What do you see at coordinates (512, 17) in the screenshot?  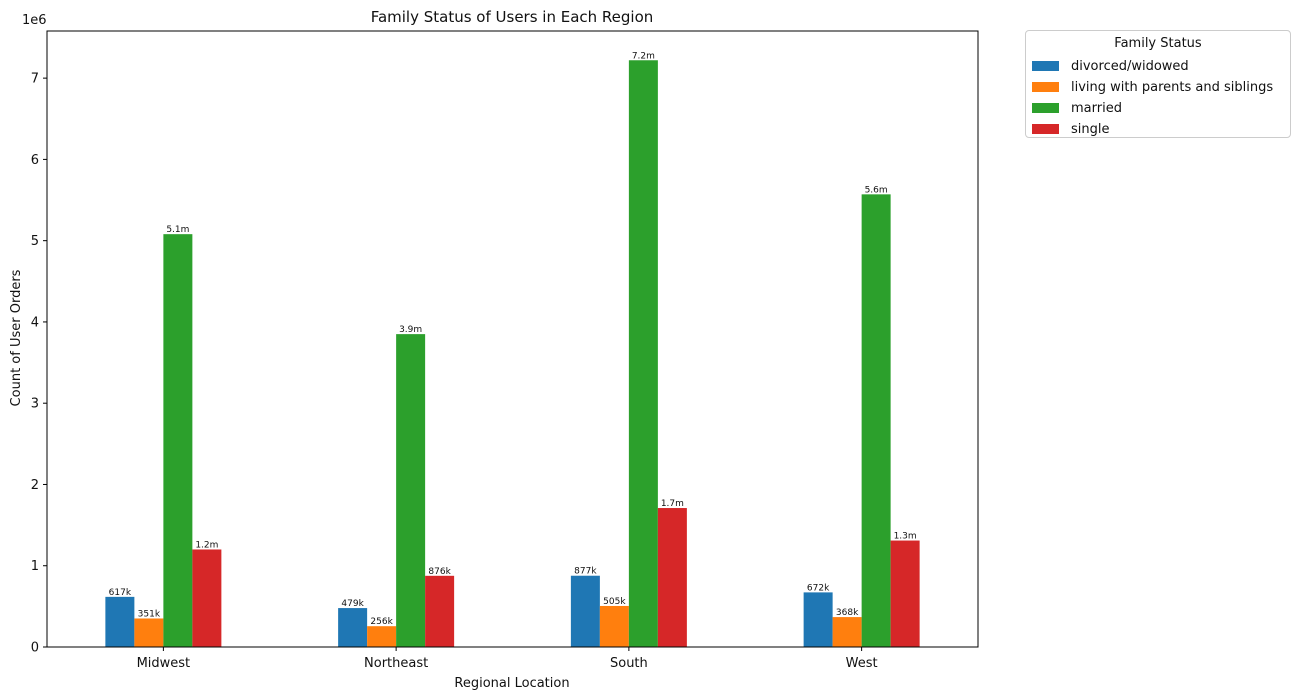 I see `chart-title: Family Status of Users in Each Region` at bounding box center [512, 17].